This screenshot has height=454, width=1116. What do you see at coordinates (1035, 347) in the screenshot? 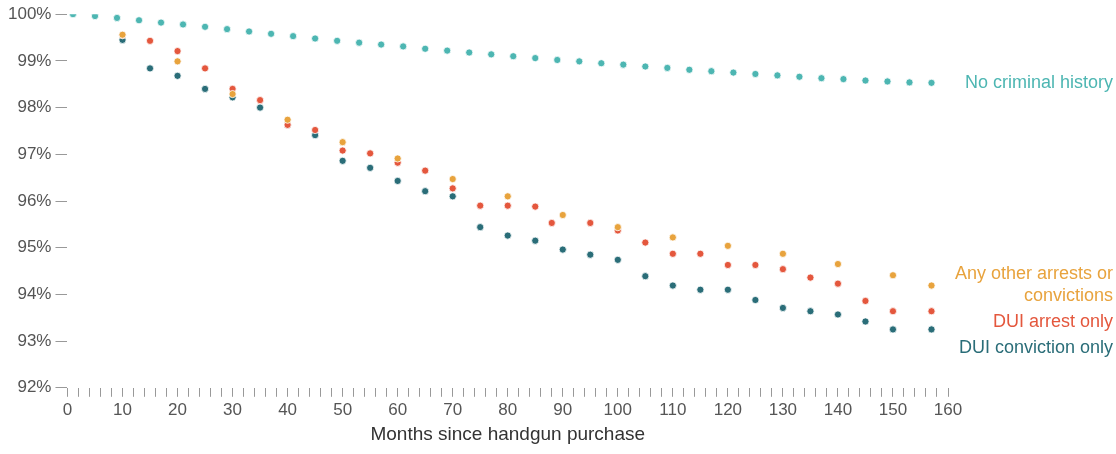
I see `series-label: DUI conviction only` at bounding box center [1035, 347].